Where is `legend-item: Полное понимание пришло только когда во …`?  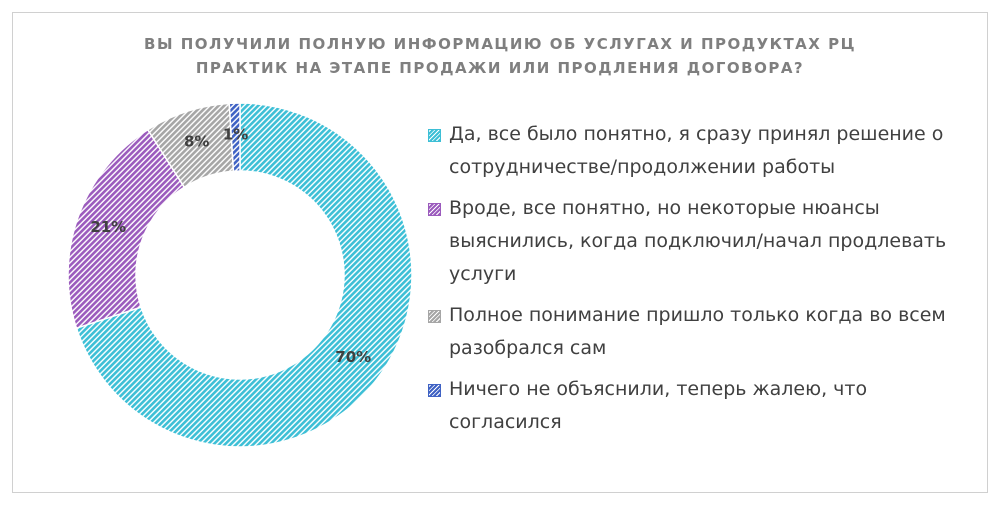
legend-item: Полное понимание пришло только когда во … is located at coordinates (693, 332).